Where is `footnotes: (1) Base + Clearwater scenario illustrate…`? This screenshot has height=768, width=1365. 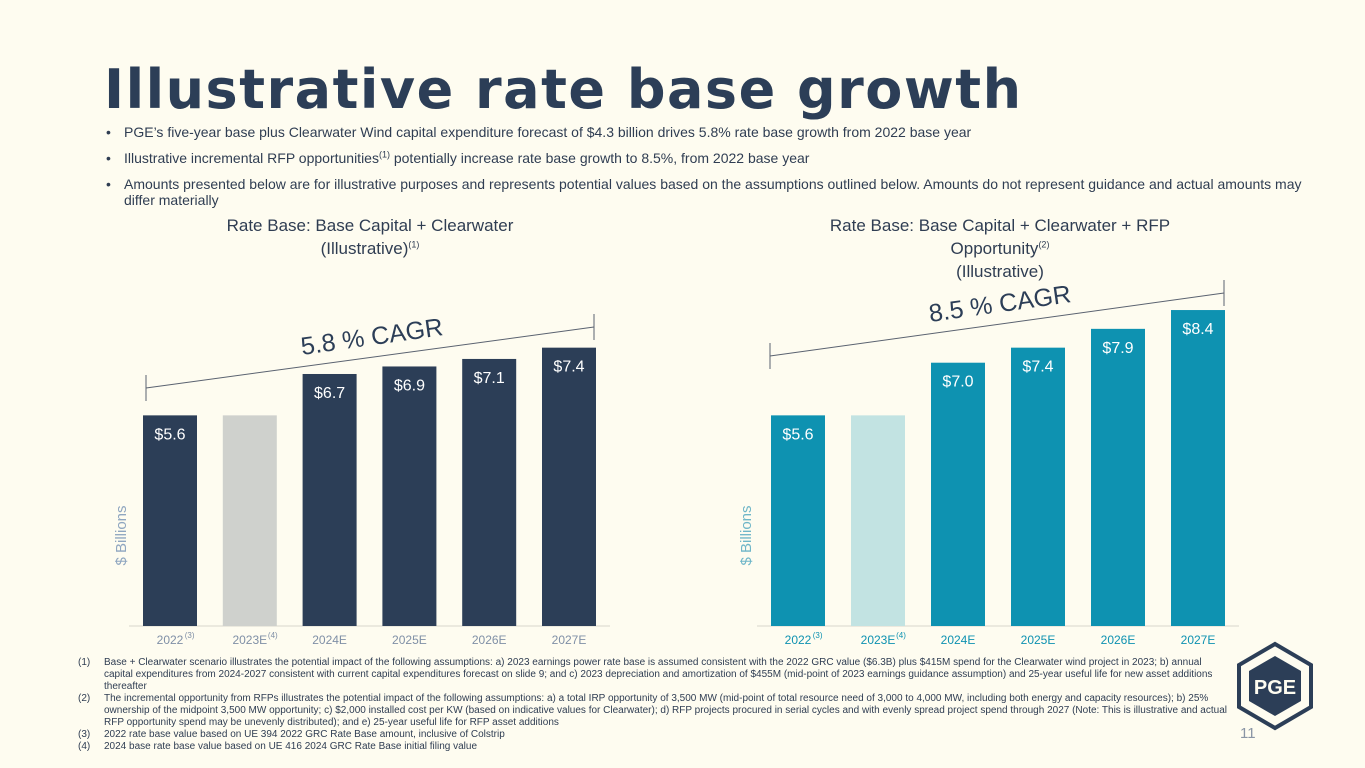 footnotes: (1) Base + Clearwater scenario illustrate… is located at coordinates (653, 705).